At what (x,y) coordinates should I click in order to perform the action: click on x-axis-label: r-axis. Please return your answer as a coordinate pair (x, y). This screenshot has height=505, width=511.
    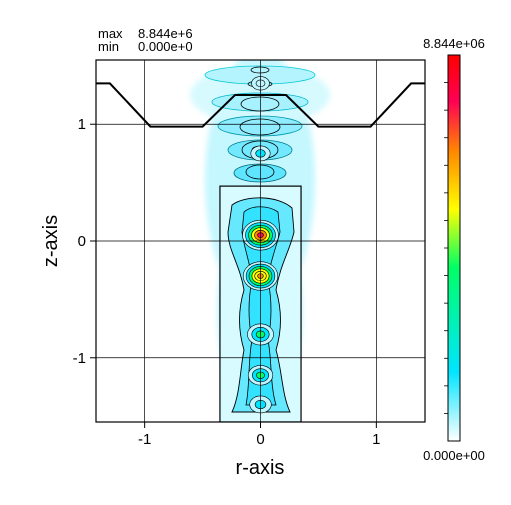
    Looking at the image, I should click on (260, 468).